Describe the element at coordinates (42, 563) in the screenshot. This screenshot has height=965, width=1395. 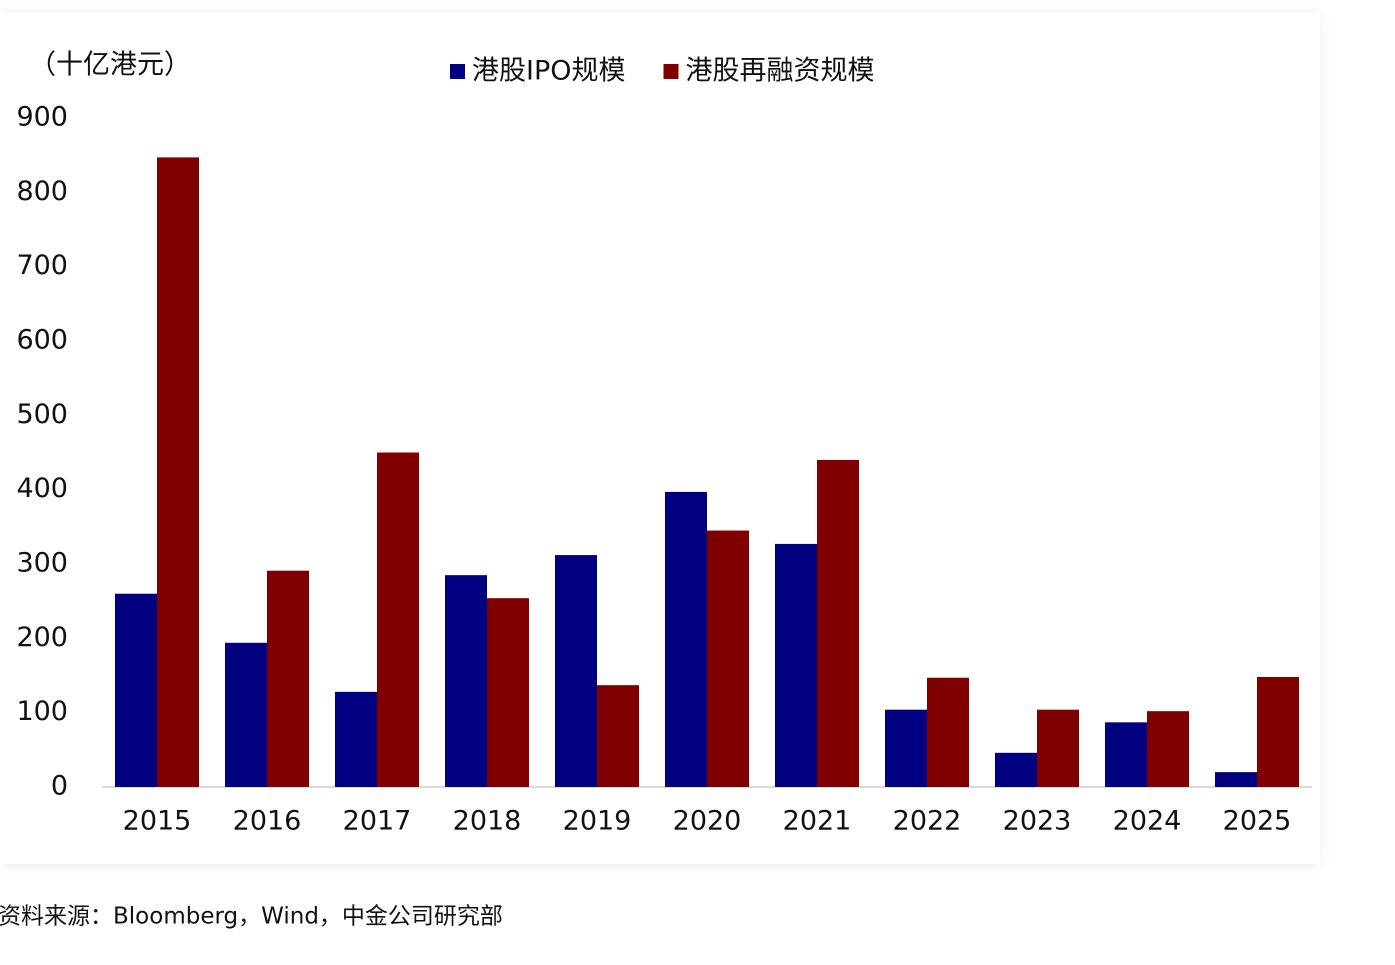
I see `y-tick-label: 300` at that location.